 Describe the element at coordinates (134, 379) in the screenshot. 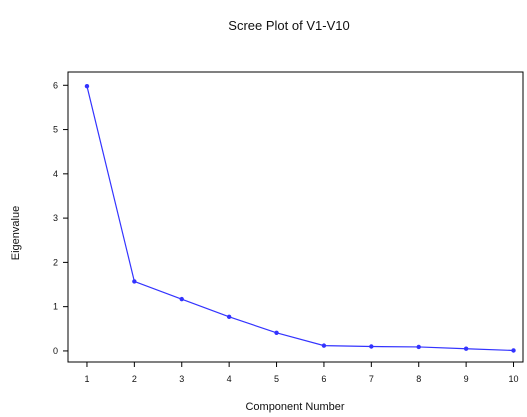

I see `x-tick-label: 2` at that location.